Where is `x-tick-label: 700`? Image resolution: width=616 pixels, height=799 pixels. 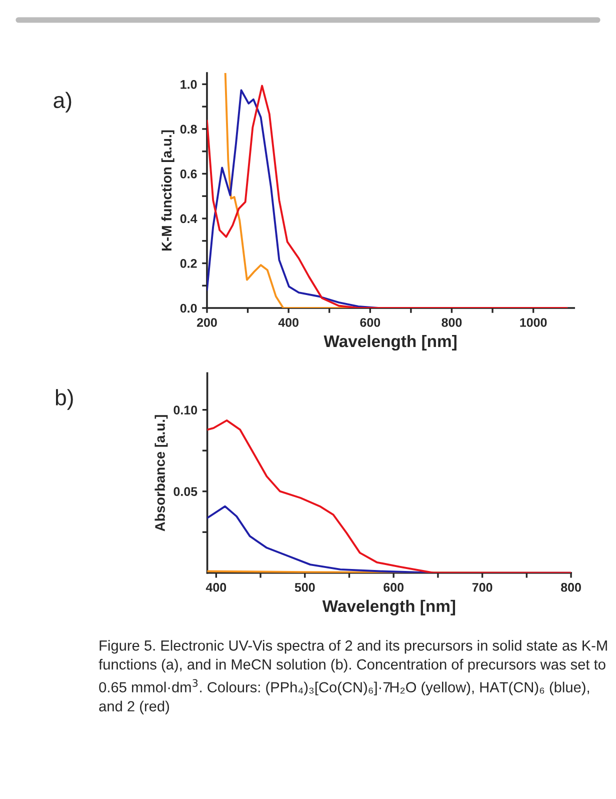
x-tick-label: 700 is located at coordinates (482, 587).